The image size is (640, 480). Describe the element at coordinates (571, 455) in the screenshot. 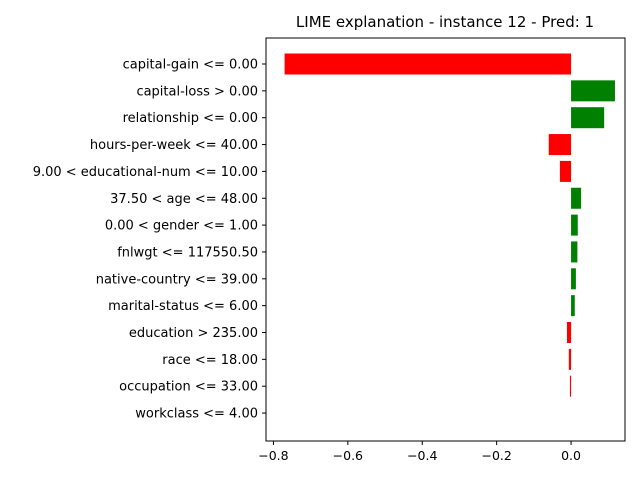

I see `x-tick-label: 0.0` at that location.